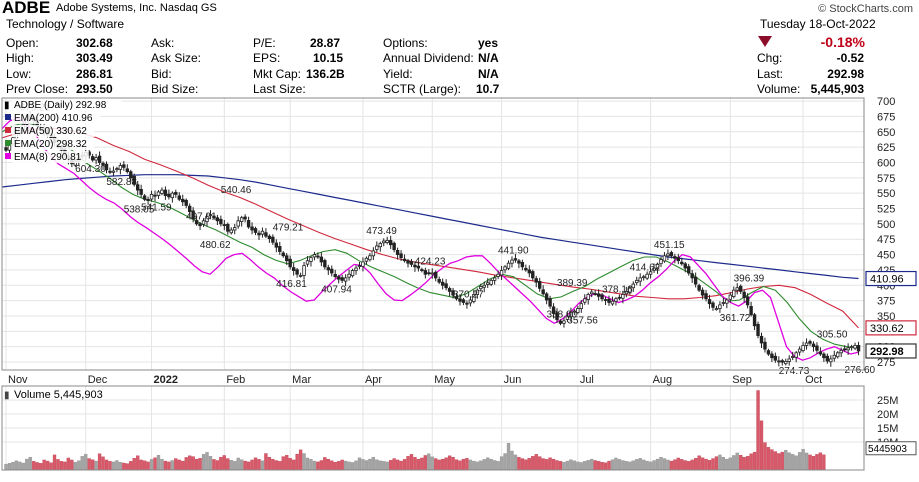  I want to click on price-tick-label: 425, so click(886, 271).